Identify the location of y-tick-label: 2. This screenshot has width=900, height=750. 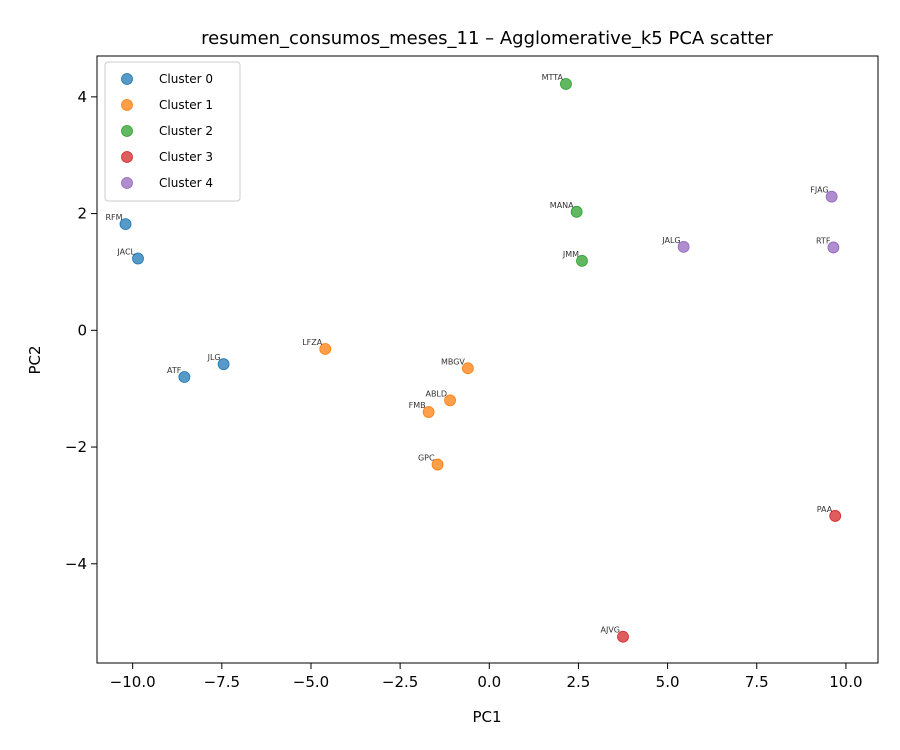
(82, 214).